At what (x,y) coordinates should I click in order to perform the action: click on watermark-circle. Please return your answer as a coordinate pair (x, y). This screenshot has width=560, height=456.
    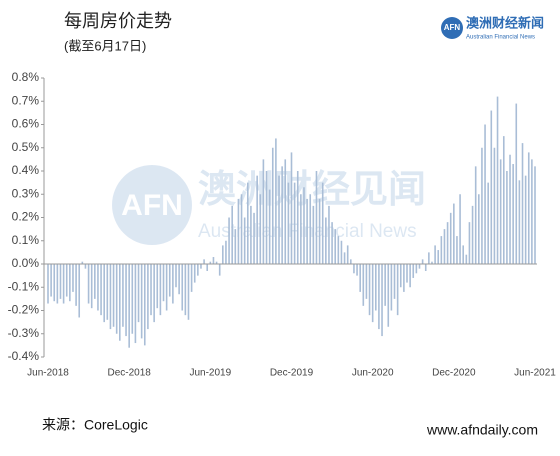
    Looking at the image, I should click on (152, 205).